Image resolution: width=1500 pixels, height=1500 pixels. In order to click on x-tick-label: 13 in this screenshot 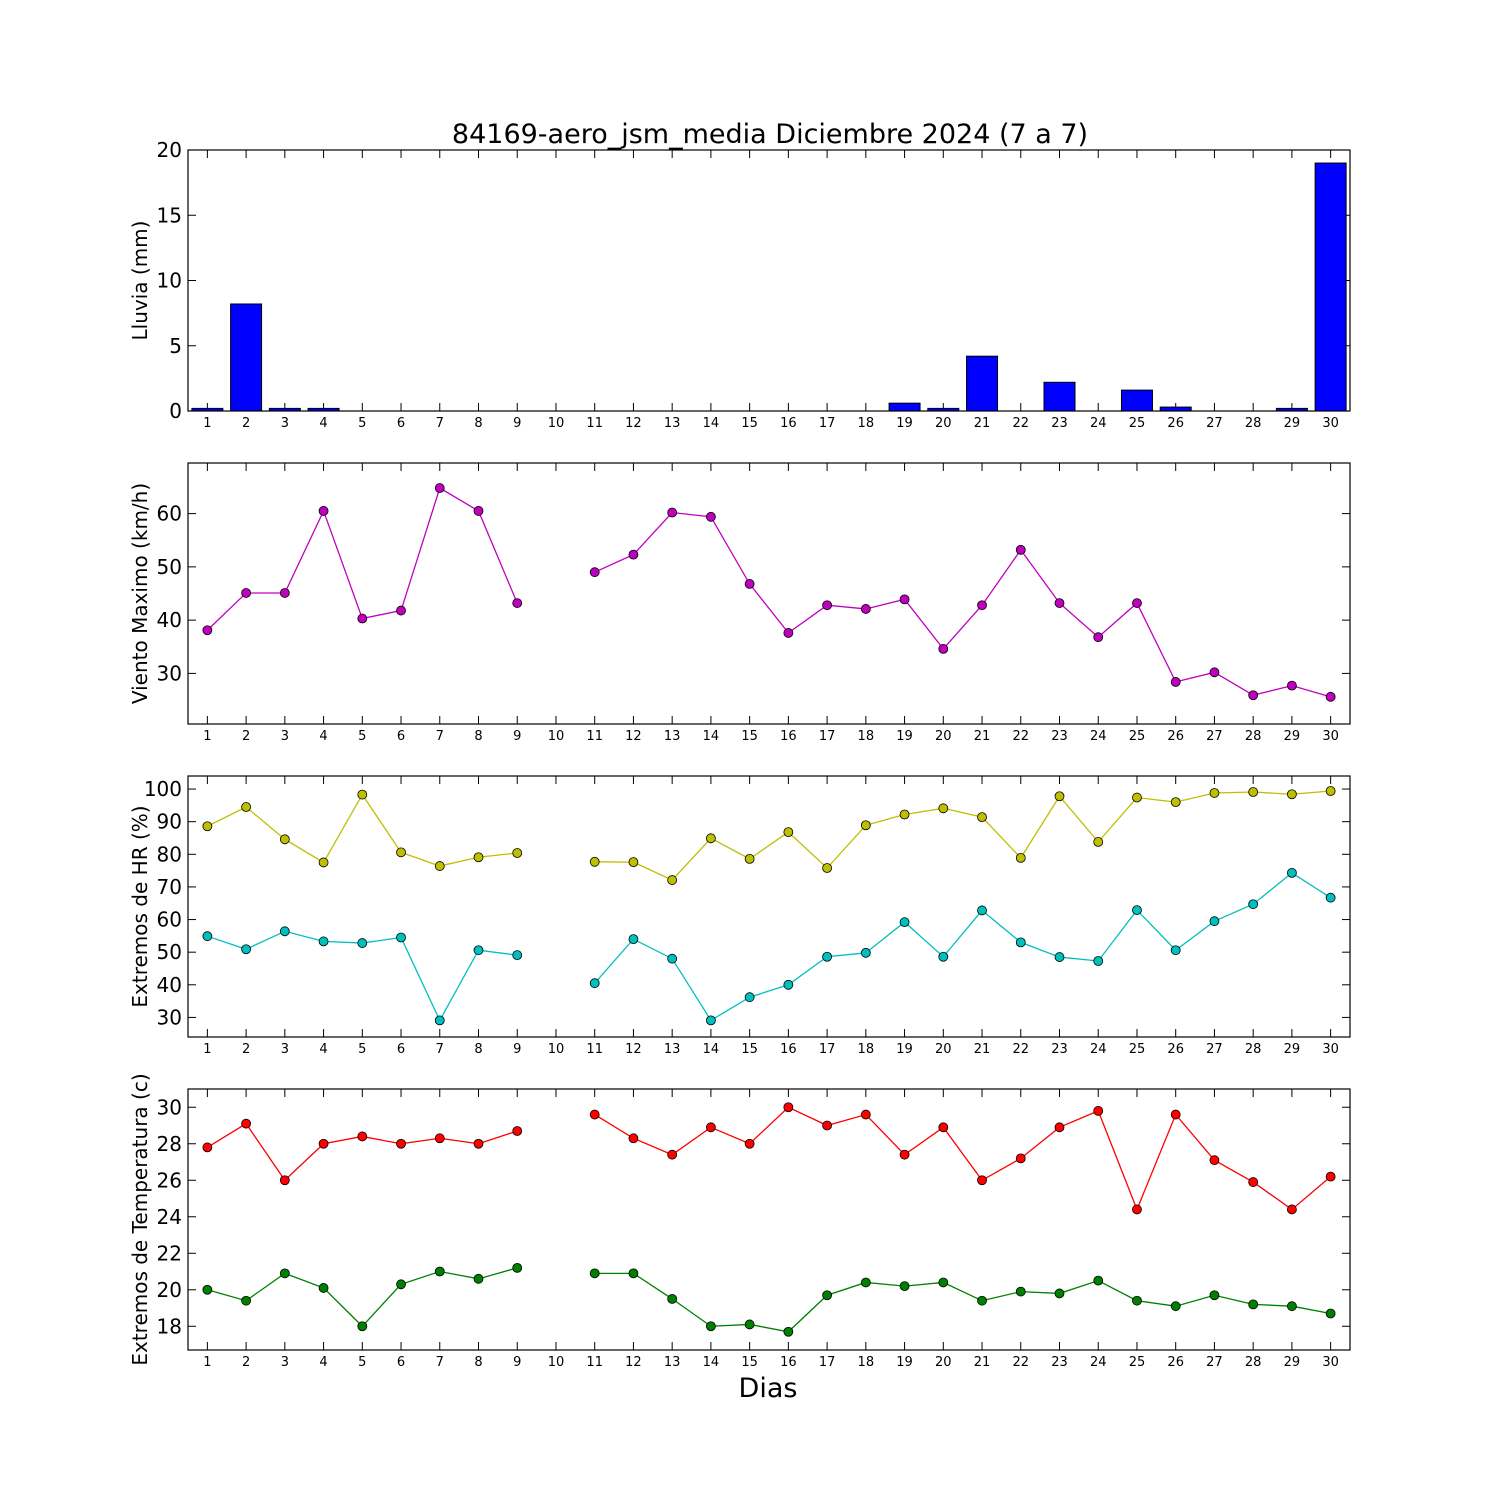, I will do `click(672, 423)`.